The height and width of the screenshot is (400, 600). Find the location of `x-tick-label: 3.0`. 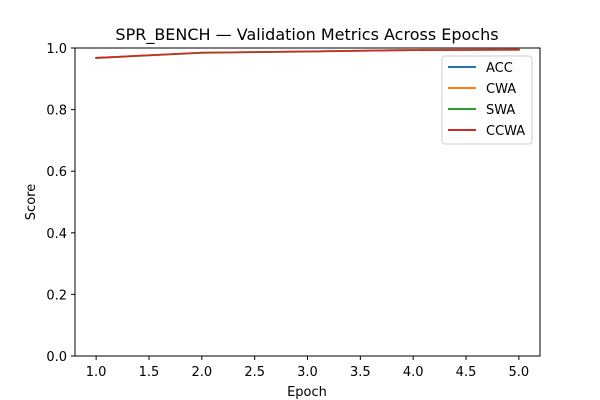

x-tick-label: 3.0 is located at coordinates (307, 372).